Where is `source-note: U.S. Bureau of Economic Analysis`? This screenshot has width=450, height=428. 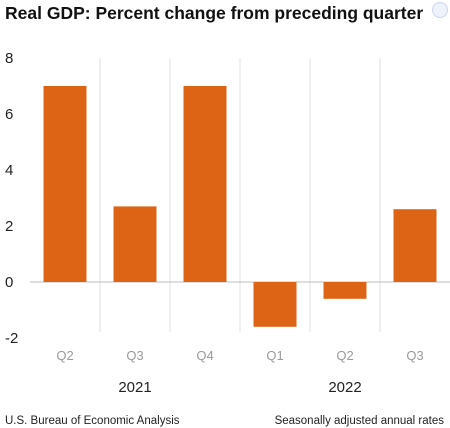
source-note: U.S. Bureau of Economic Analysis is located at coordinates (92, 421).